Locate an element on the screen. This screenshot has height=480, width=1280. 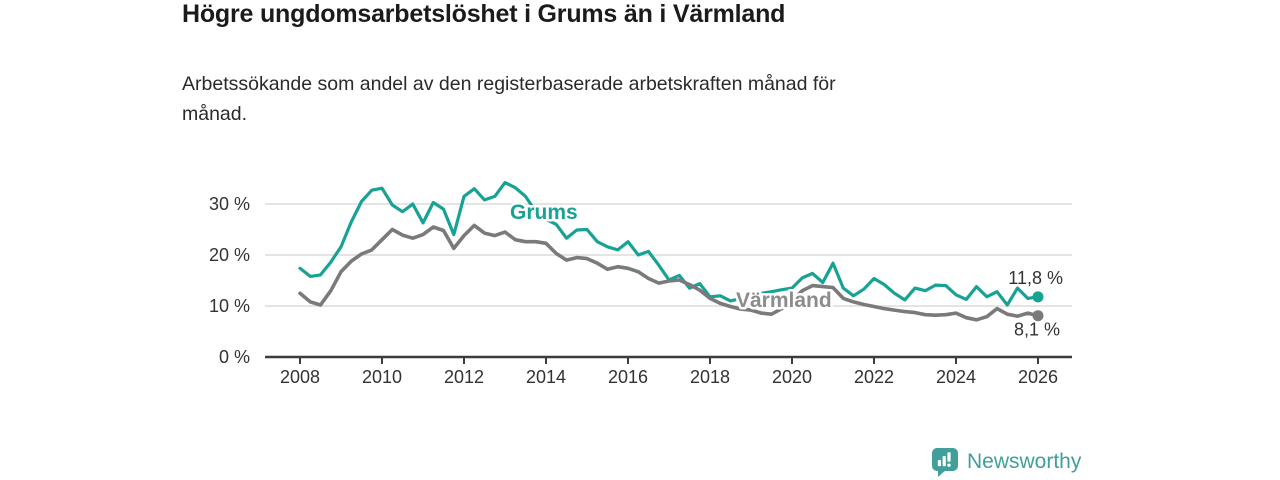
newsworthy-logo-icon is located at coordinates (945, 462).